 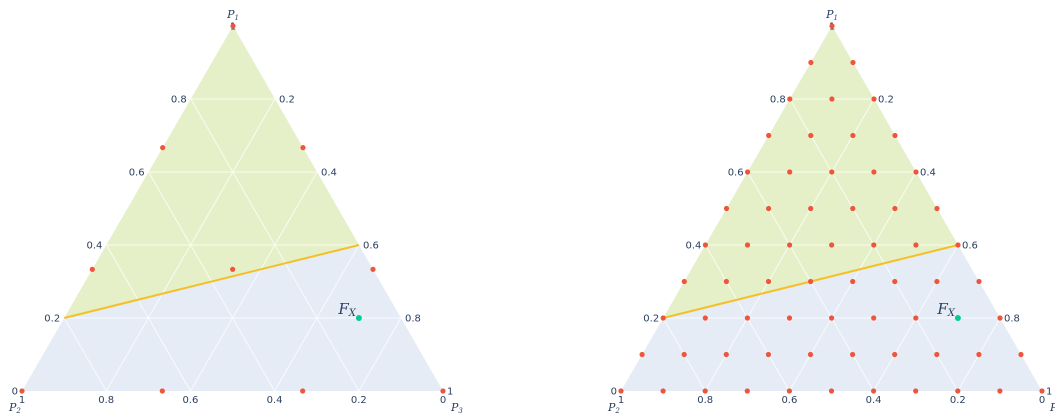 What do you see at coordinates (359, 400) in the screenshot?
I see `b-axis-tick-label: 0.2` at bounding box center [359, 400].